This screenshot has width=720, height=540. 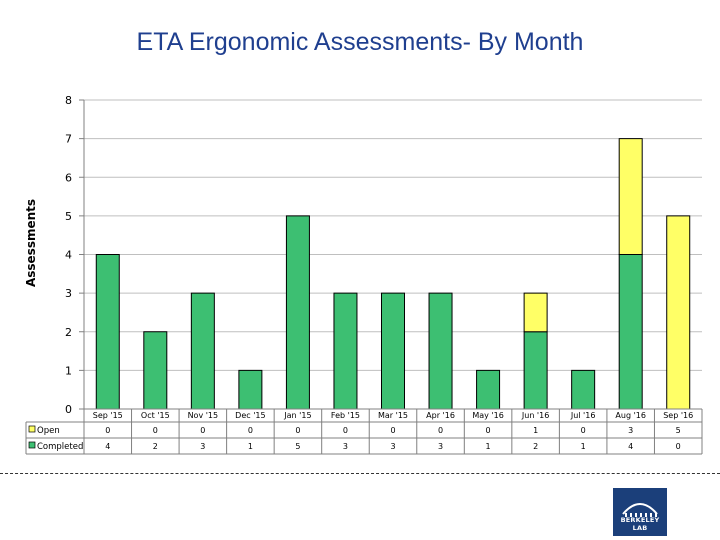 I want to click on chart-title: ETA Ergonomic Assessments- By Month, so click(x=360, y=42).